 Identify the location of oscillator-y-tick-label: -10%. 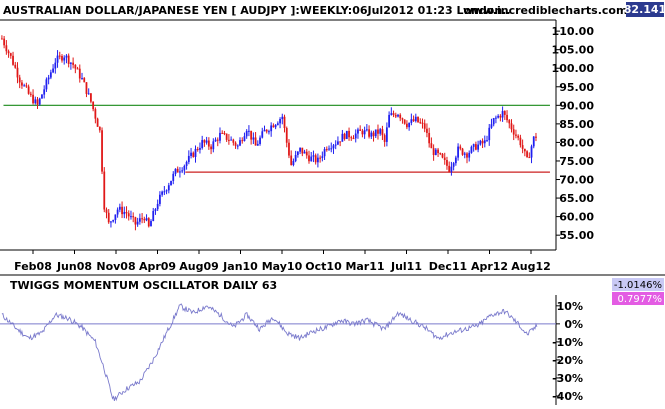
(567, 342).